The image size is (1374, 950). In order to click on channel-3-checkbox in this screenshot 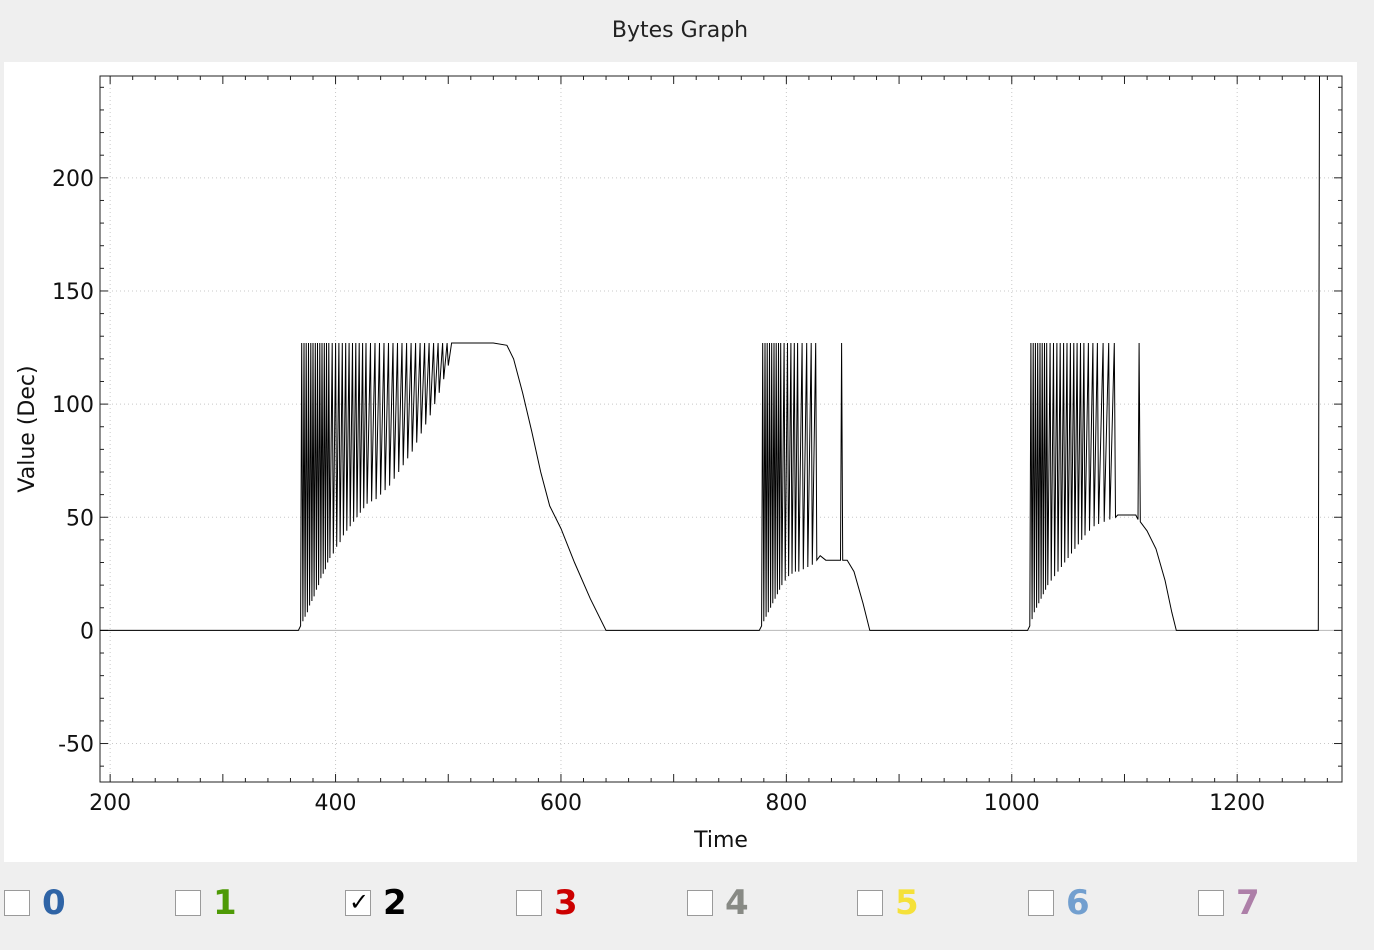, I will do `click(529, 903)`.